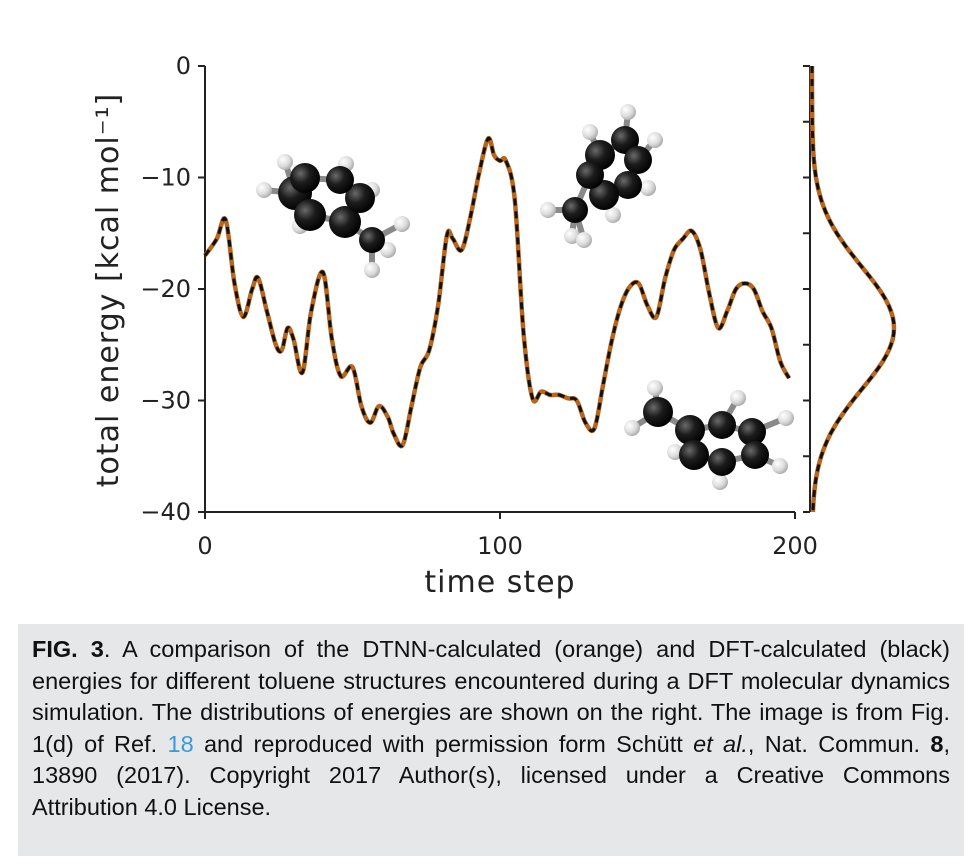 The height and width of the screenshot is (866, 977). What do you see at coordinates (108, 290) in the screenshot?
I see `y-axis-title: total energy [kcal mol⁻¹]` at bounding box center [108, 290].